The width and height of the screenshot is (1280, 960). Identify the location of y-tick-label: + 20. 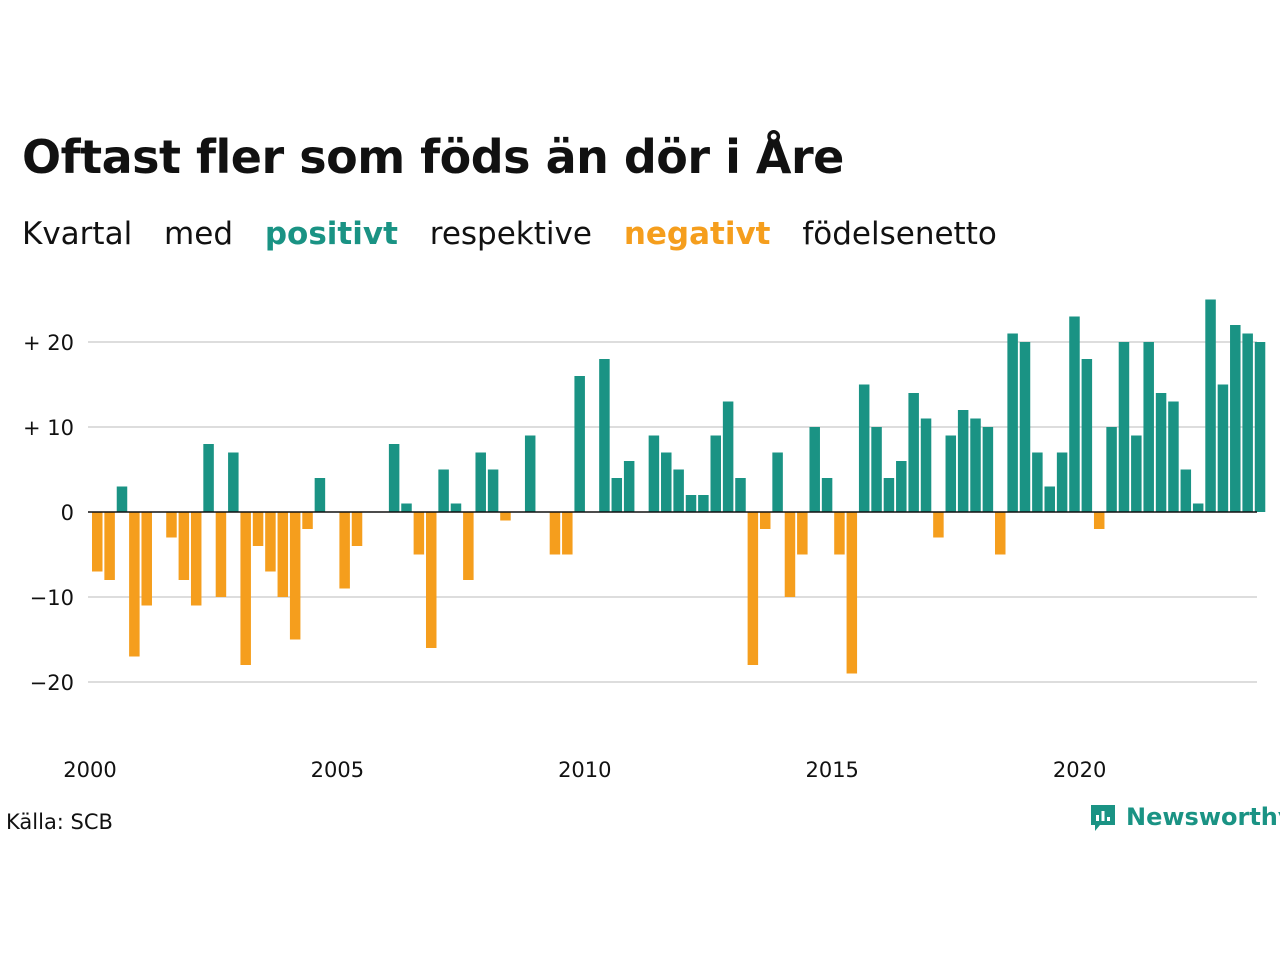
(48, 343).